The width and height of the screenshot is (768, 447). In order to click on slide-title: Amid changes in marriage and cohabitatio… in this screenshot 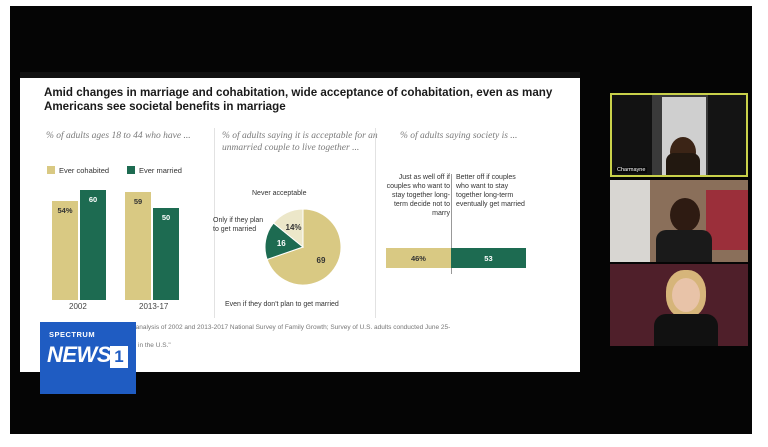, I will do `click(298, 99)`.